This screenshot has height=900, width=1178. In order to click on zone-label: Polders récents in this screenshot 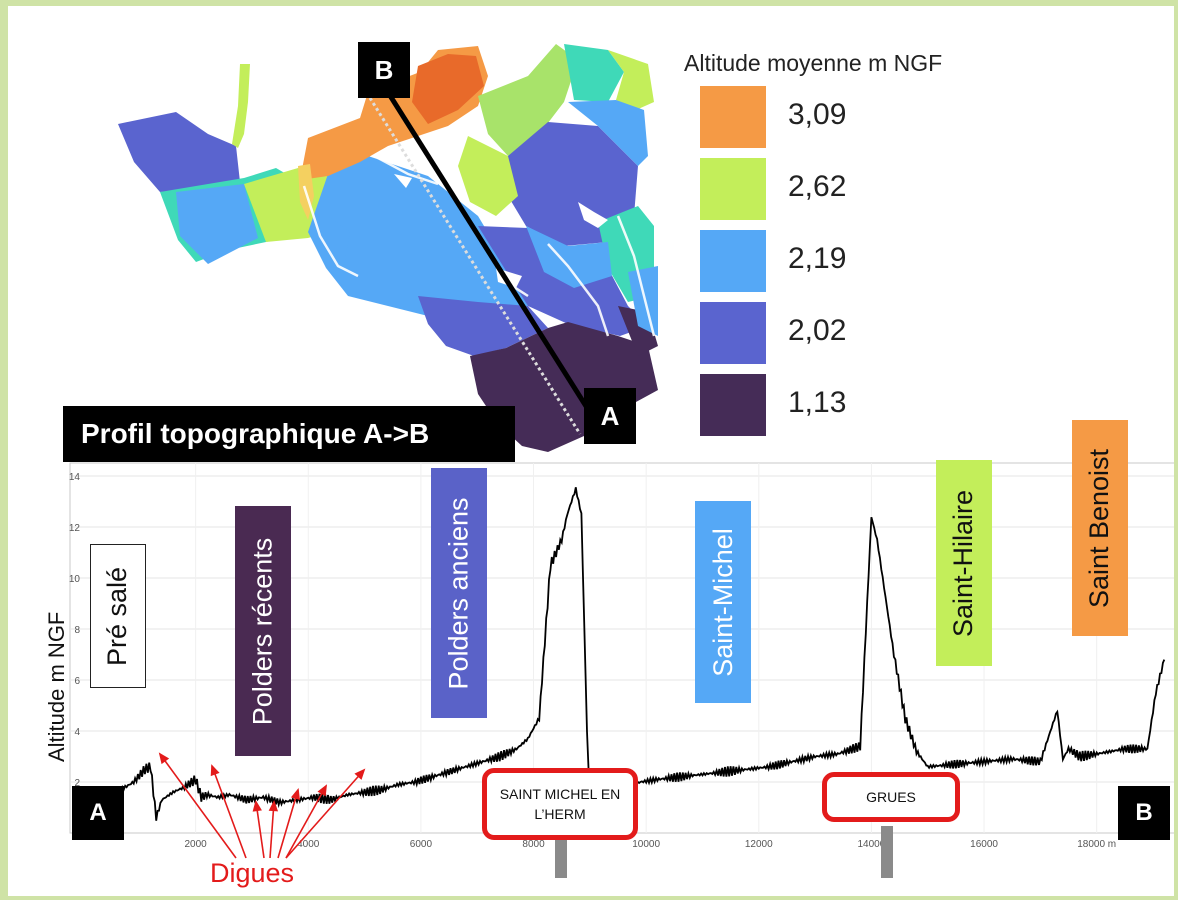, I will do `click(262, 631)`.